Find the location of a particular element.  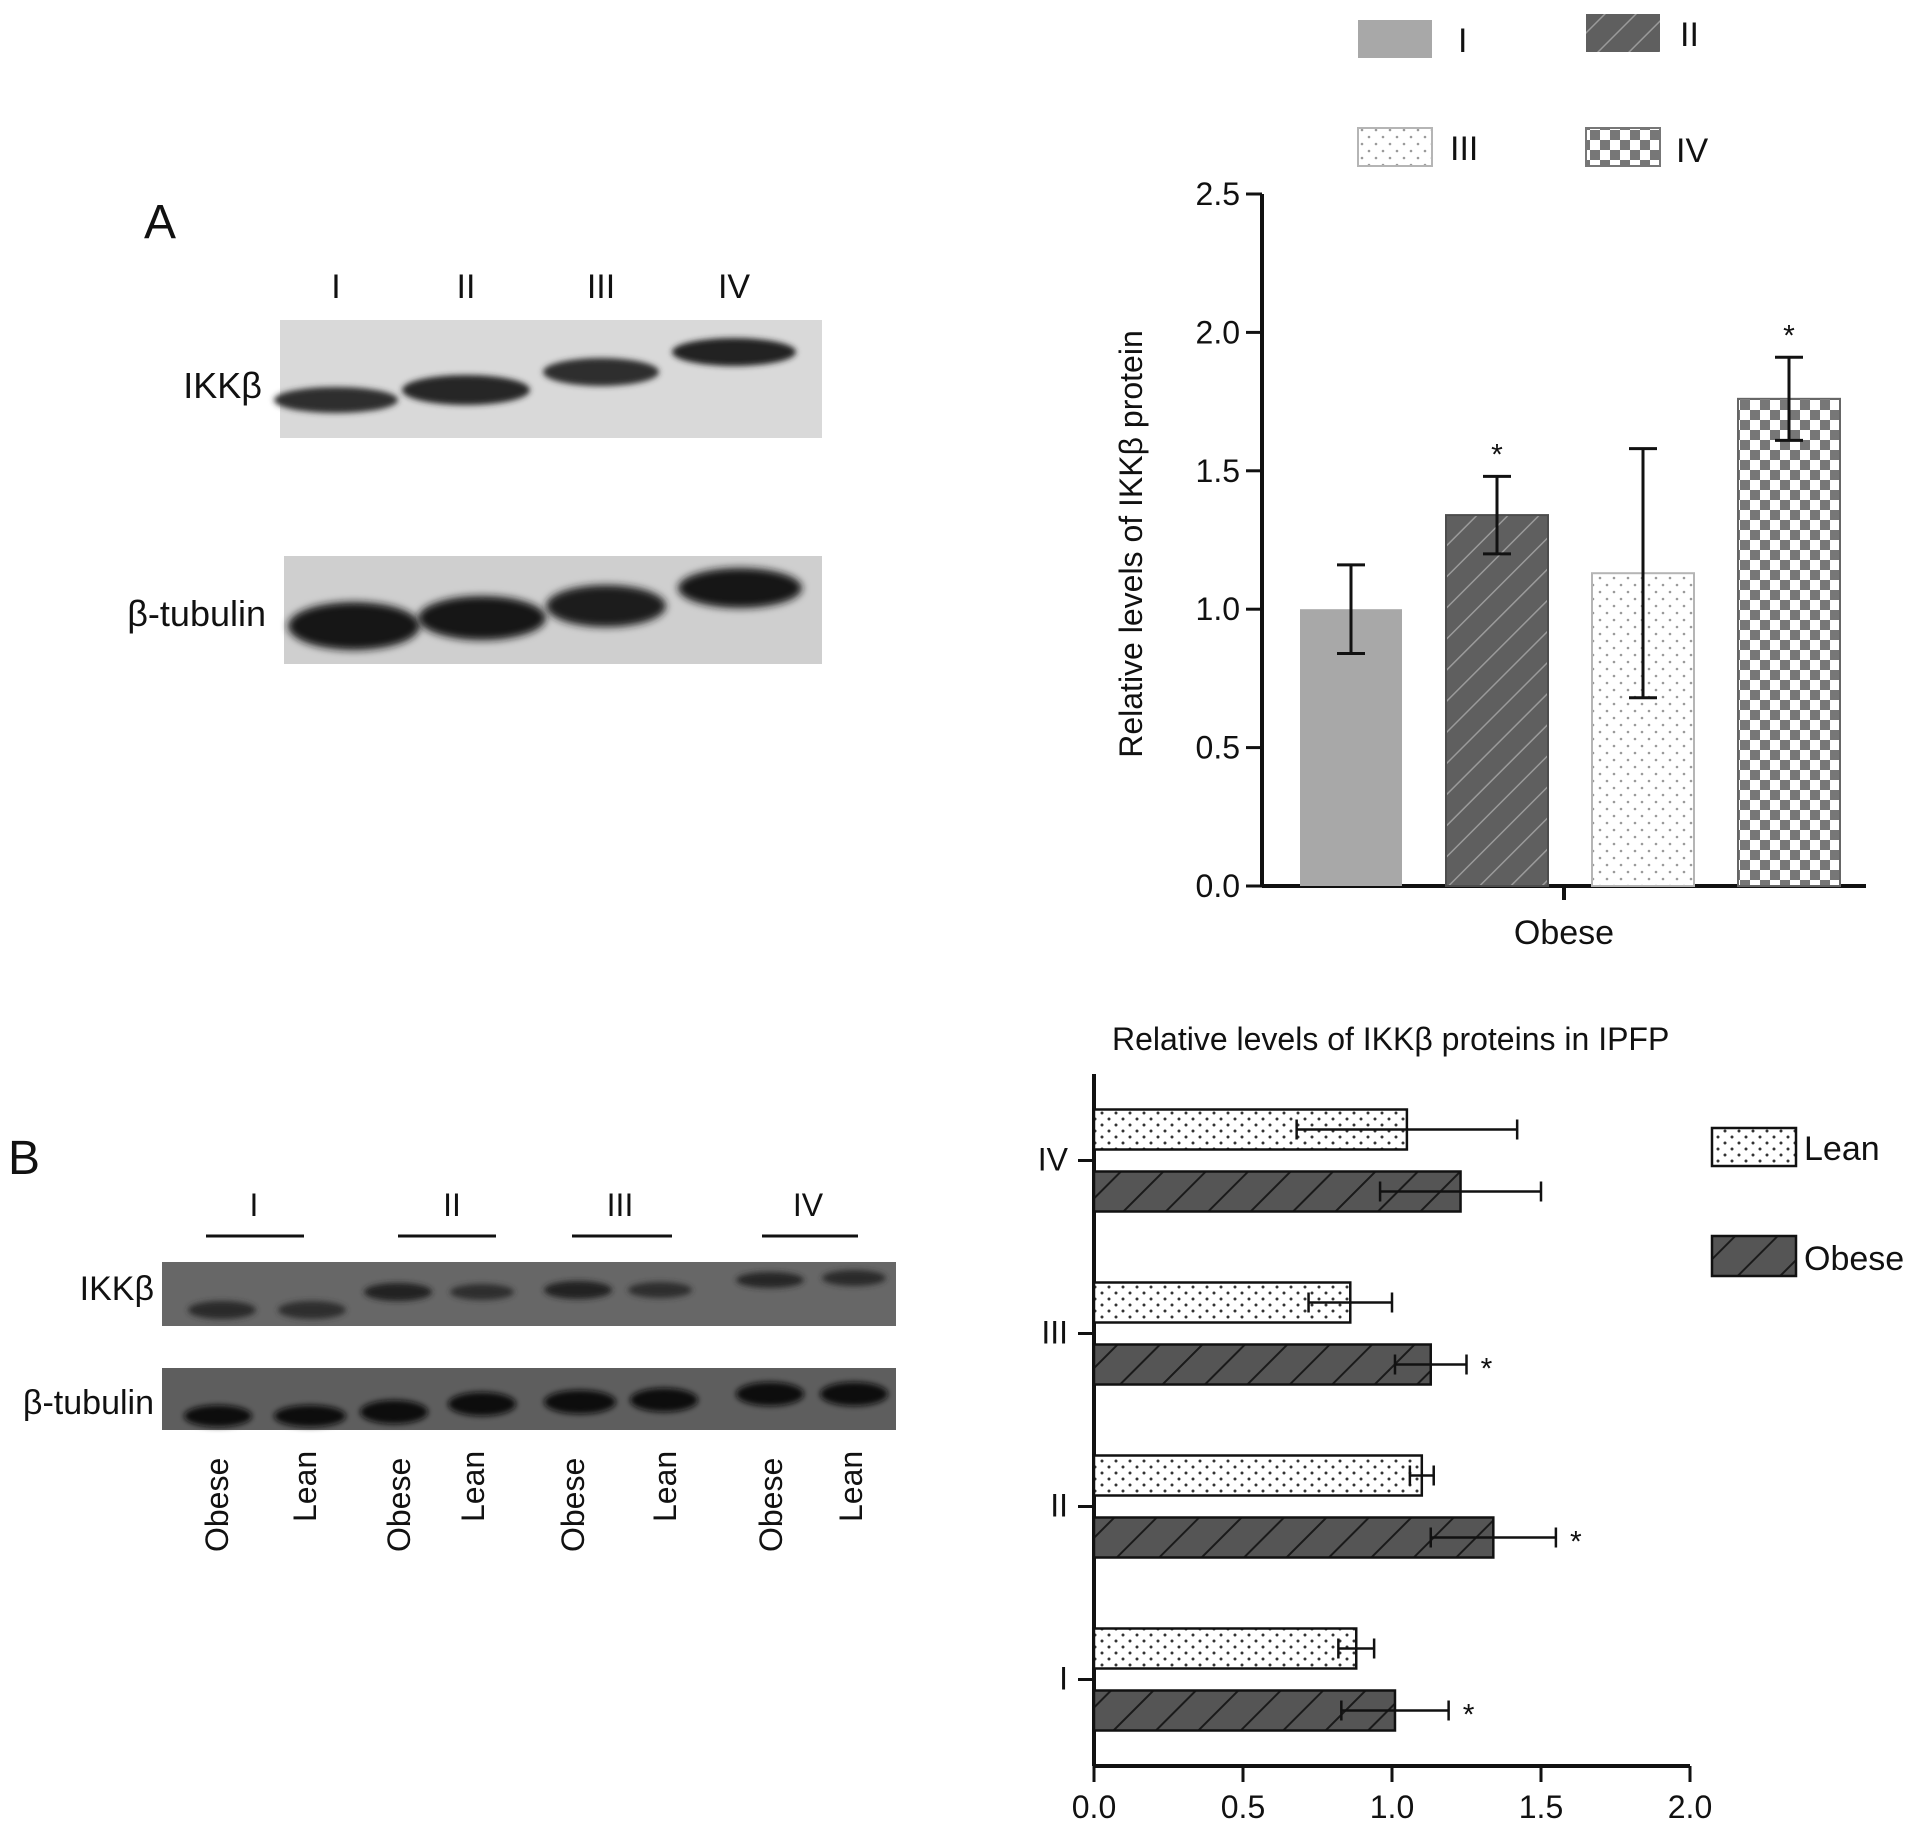

category-label: III is located at coordinates (1054, 1333).